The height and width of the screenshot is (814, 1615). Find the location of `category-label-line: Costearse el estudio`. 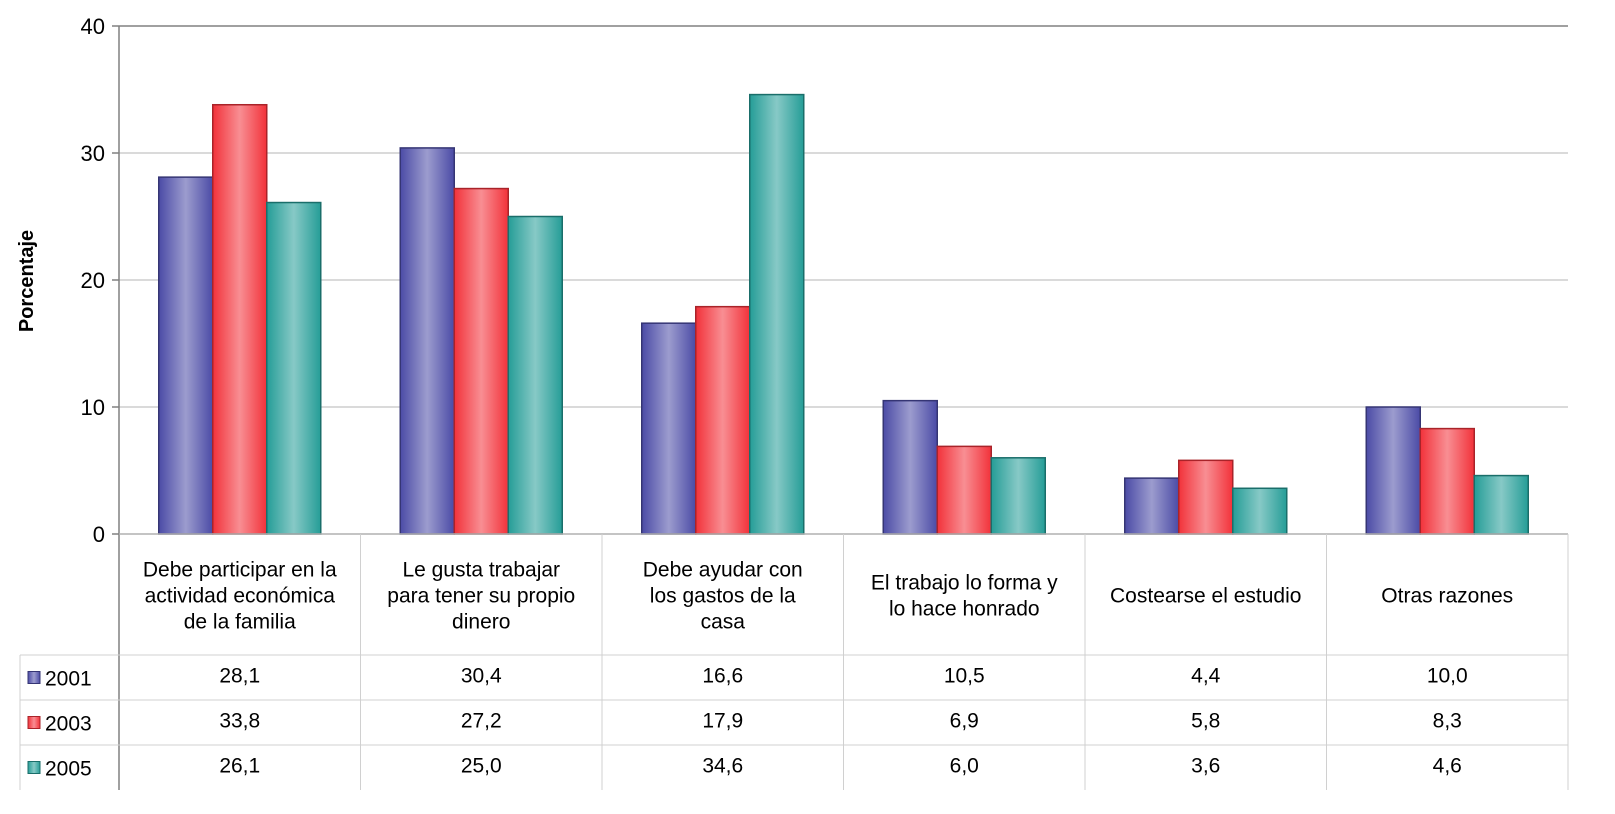

category-label-line: Costearse el estudio is located at coordinates (1205, 596).